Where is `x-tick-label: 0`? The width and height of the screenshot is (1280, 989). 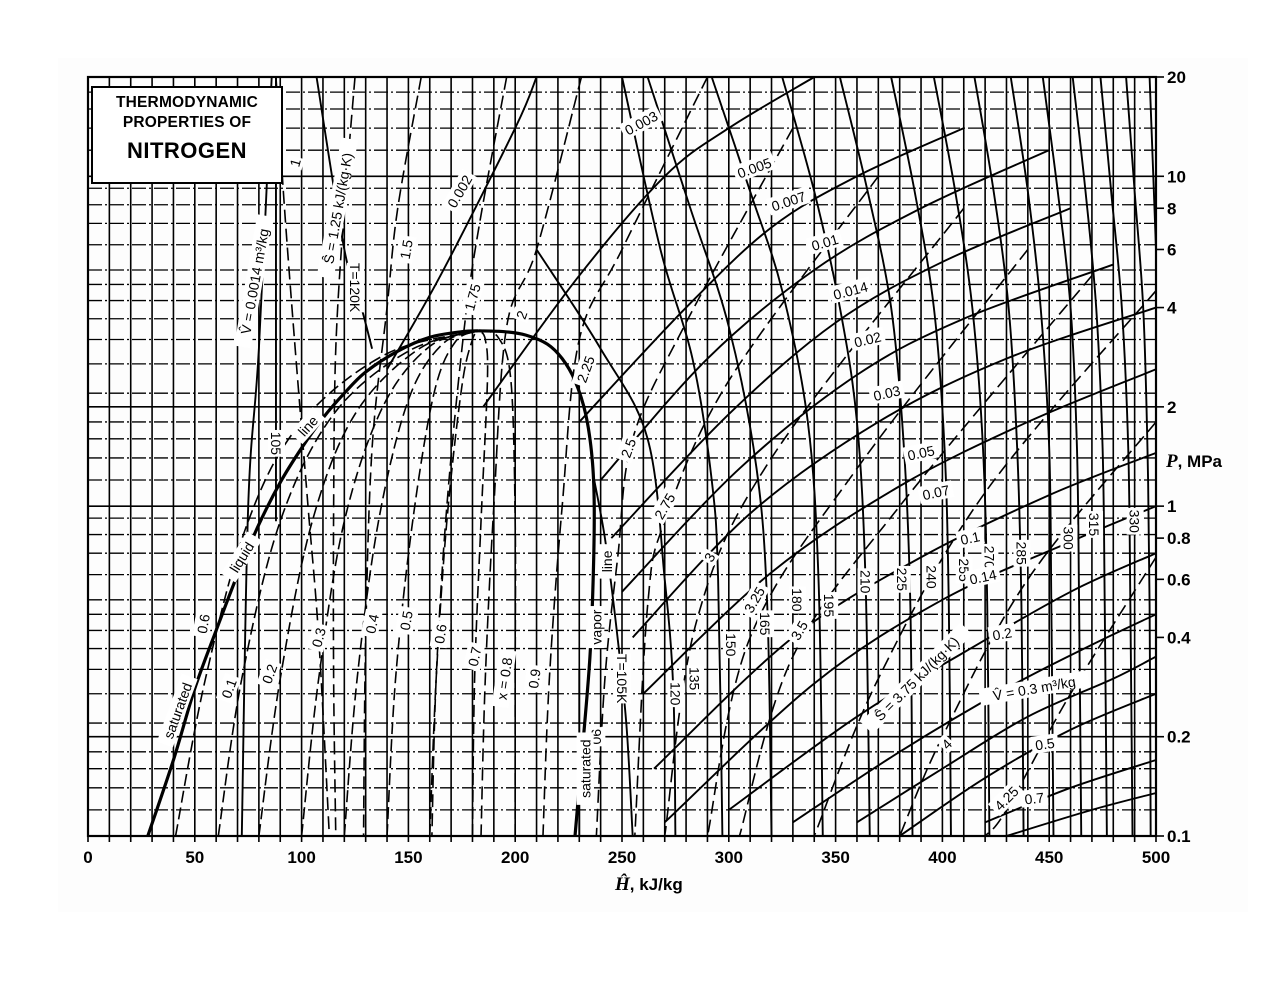 x-tick-label: 0 is located at coordinates (87, 857).